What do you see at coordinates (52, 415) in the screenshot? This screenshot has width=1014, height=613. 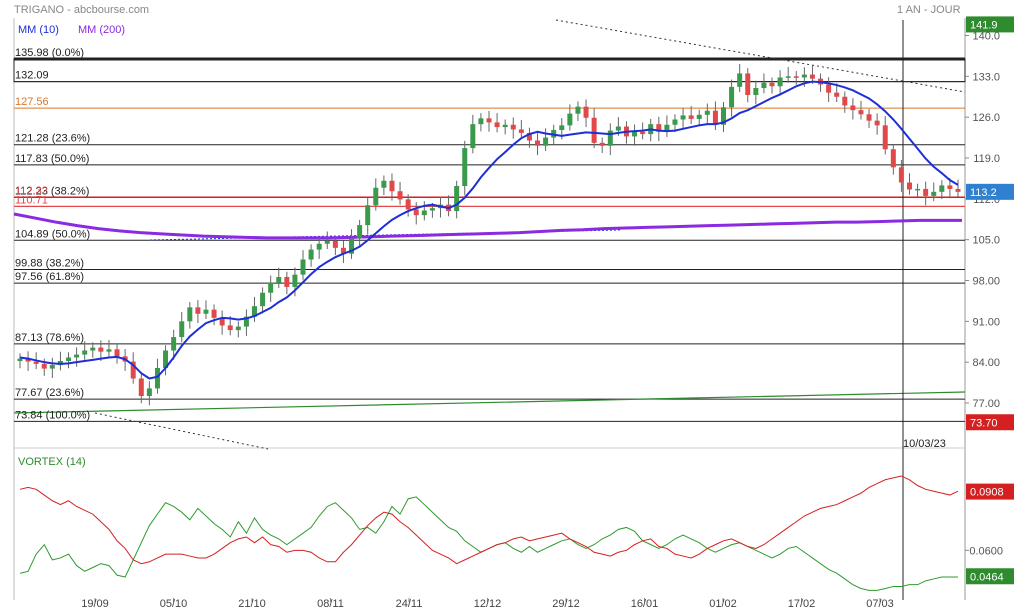 I see `level-label: 73.84 (100.0%)` at bounding box center [52, 415].